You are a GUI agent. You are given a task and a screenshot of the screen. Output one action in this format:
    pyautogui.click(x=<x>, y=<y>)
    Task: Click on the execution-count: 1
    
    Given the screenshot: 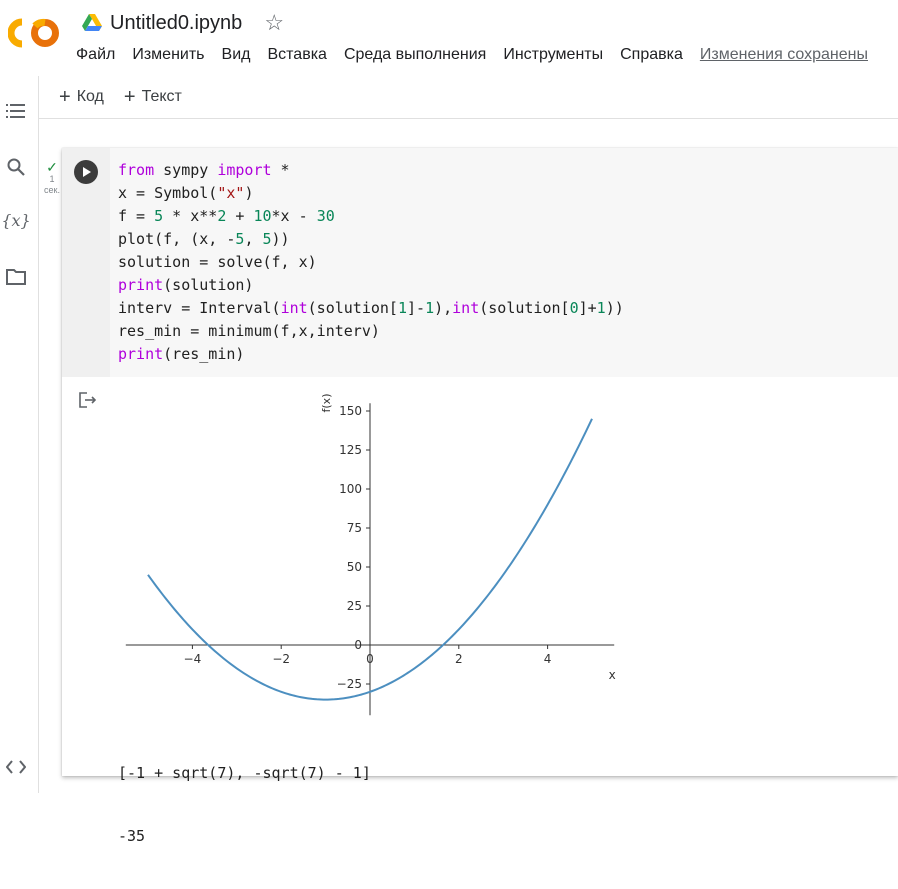 What is the action you would take?
    pyautogui.click(x=52, y=179)
    